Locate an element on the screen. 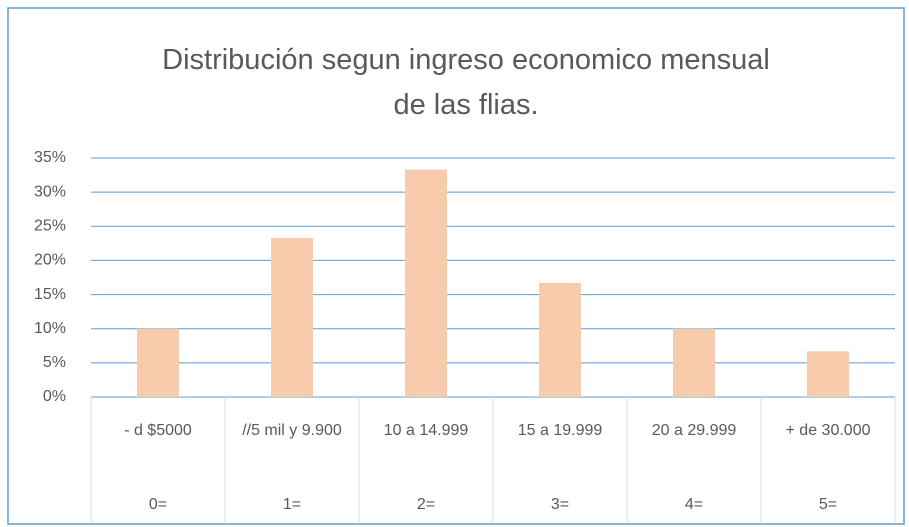  x-group-label: 4= is located at coordinates (694, 504).